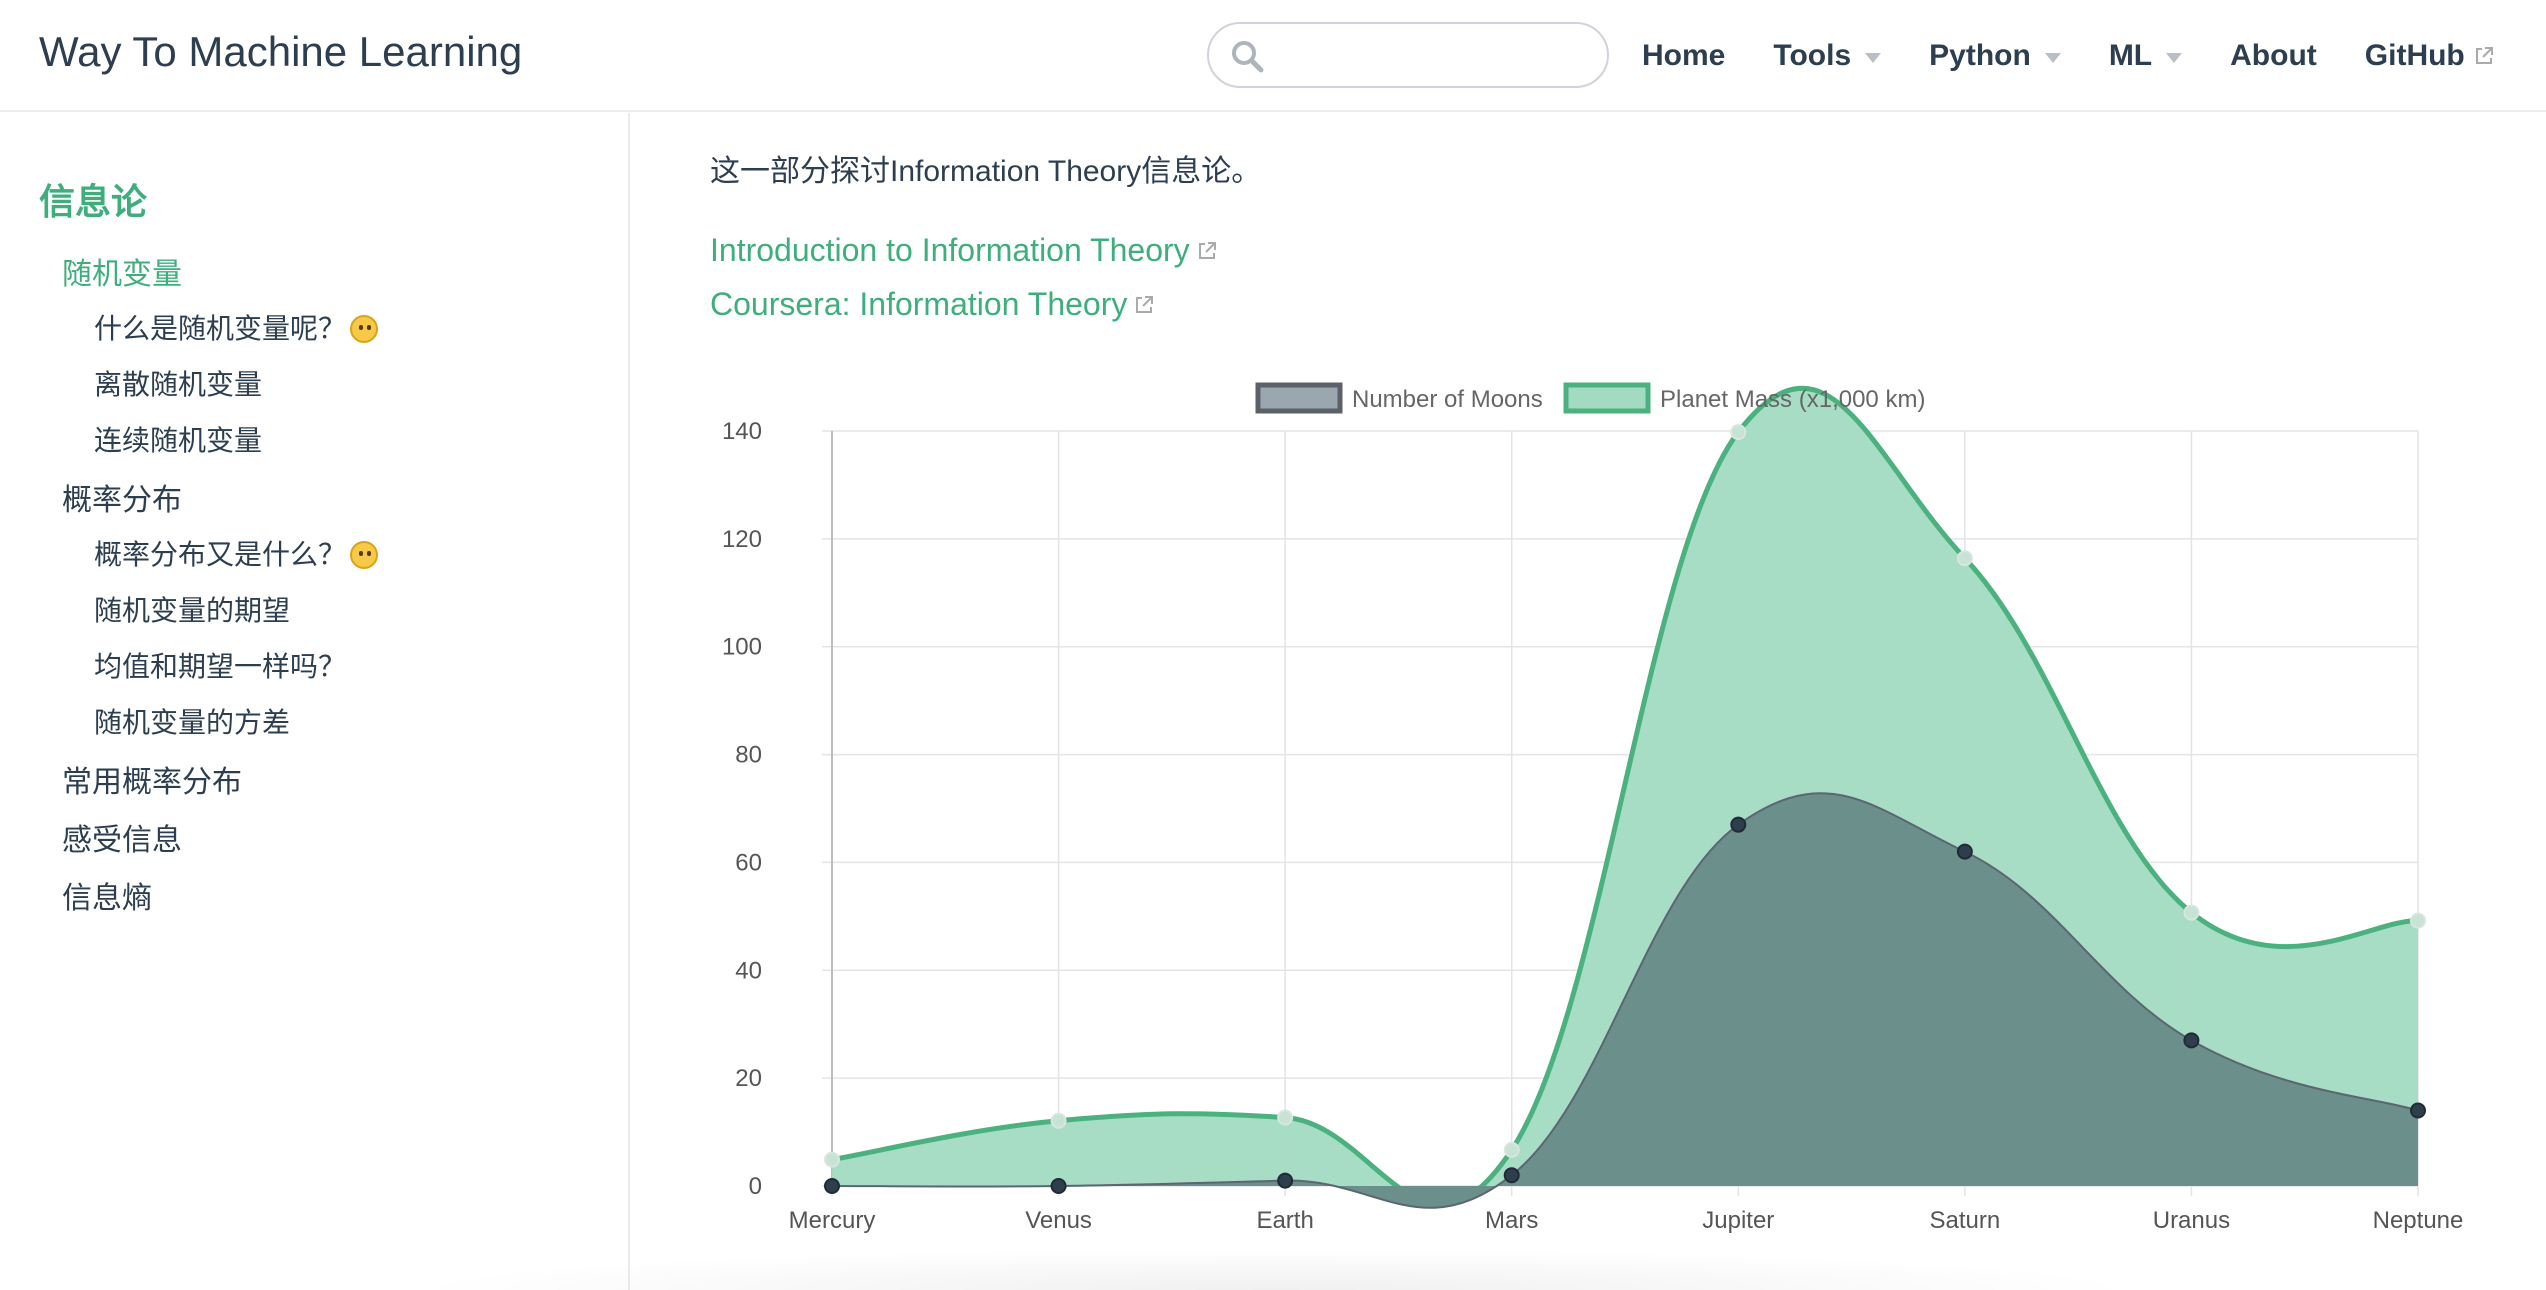 Image resolution: width=2546 pixels, height=1290 pixels. Describe the element at coordinates (755, 1186) in the screenshot. I see `y-tick-label: 0` at that location.